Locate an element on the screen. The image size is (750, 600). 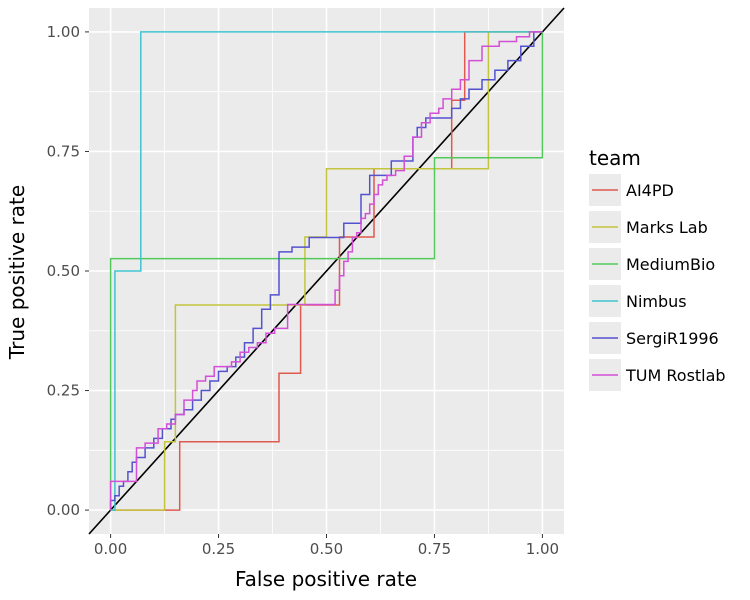
y-tick-label: 1.00 is located at coordinates (63, 32).